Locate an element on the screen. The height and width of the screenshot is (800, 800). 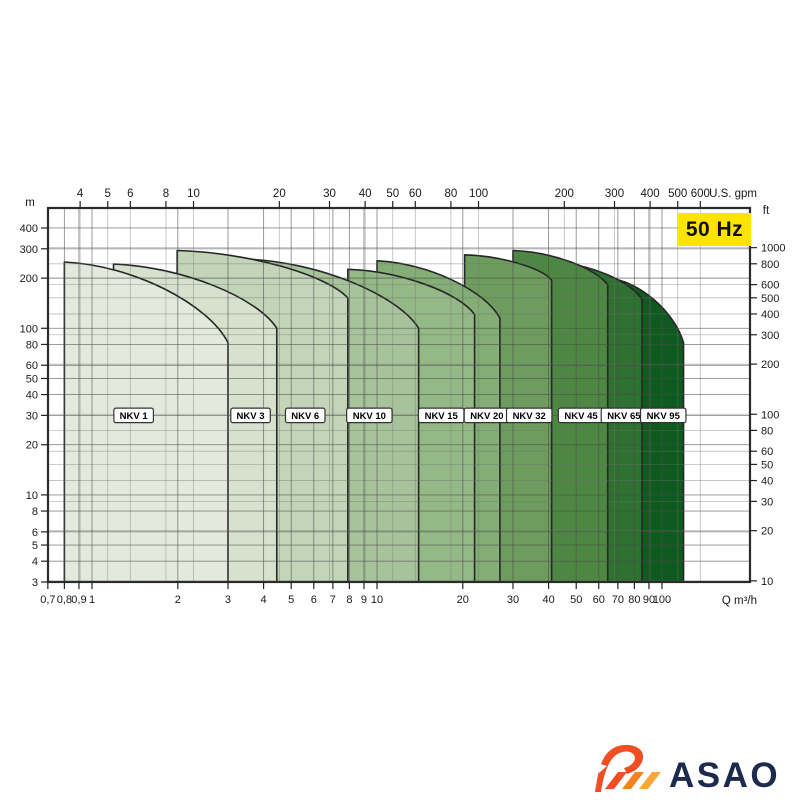
pump-label-nkv-6: NKV 6 is located at coordinates (305, 416).